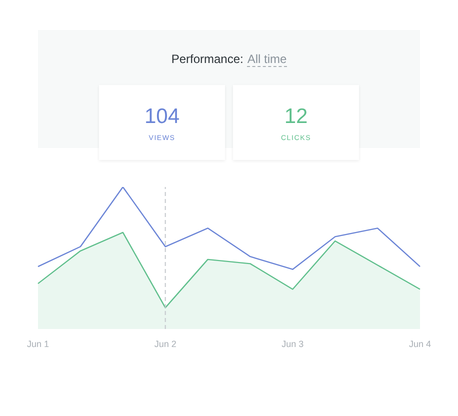 Image resolution: width=458 pixels, height=416 pixels. Describe the element at coordinates (293, 344) in the screenshot. I see `x-tick-label: Jun 3` at that location.